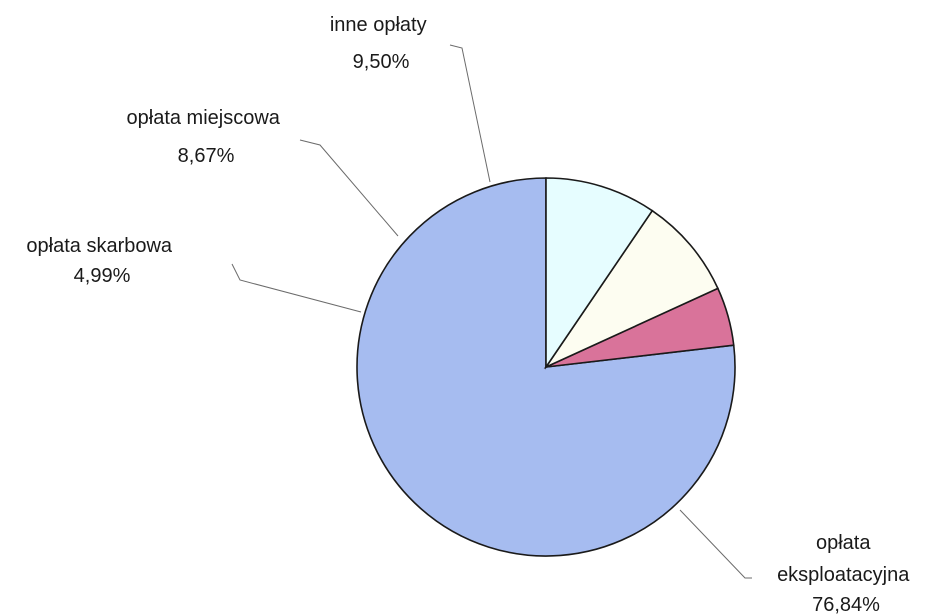 This screenshot has width=934, height=615. What do you see at coordinates (206, 137) in the screenshot?
I see `slice-label-miejscowa: opłata miejscowa 8,67%` at bounding box center [206, 137].